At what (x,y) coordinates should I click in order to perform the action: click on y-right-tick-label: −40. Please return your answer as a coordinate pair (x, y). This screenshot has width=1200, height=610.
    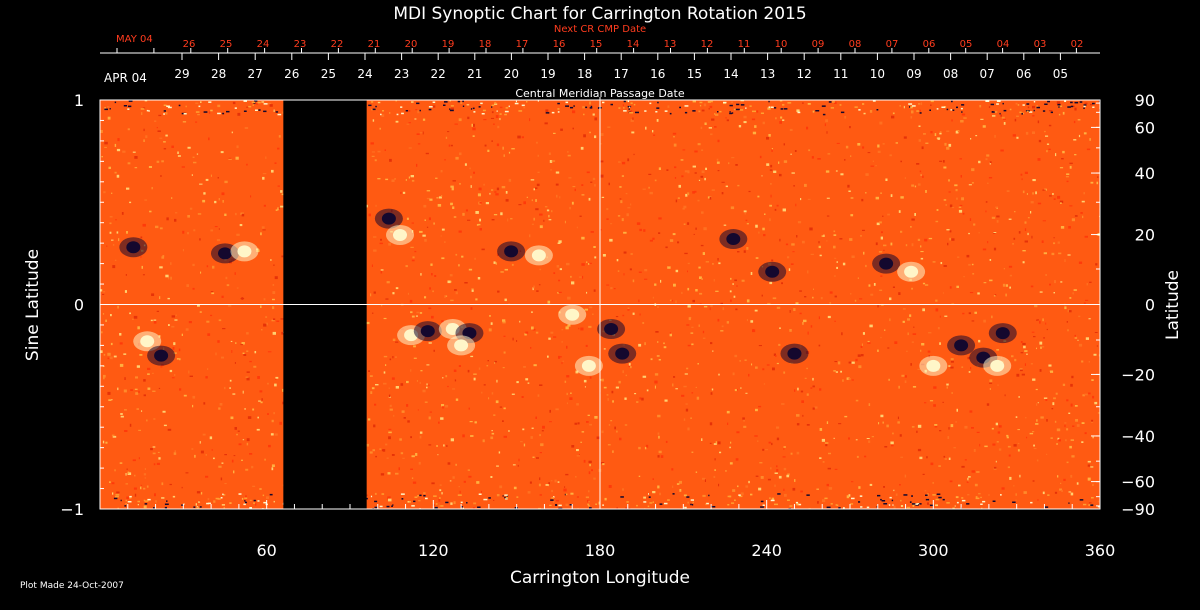
    Looking at the image, I should click on (1138, 436).